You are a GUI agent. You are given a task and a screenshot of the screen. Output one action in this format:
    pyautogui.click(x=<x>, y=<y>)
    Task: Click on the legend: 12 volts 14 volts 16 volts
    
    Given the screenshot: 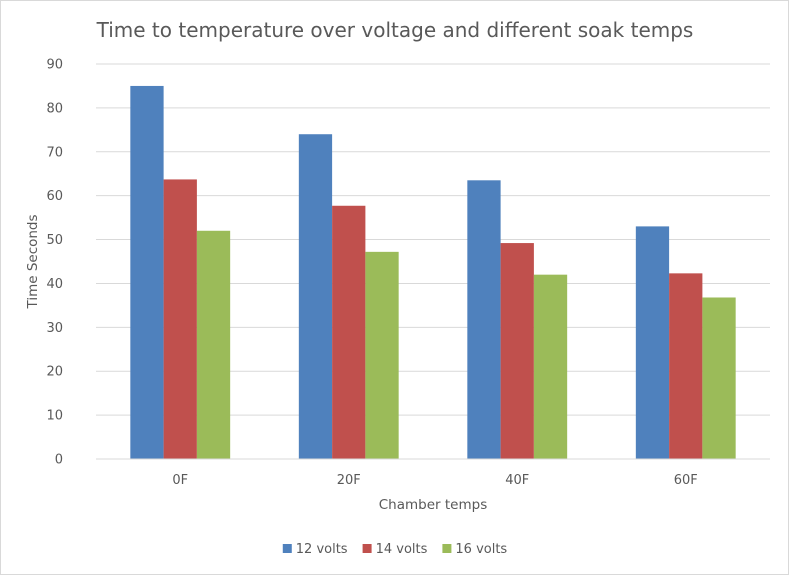 What is the action you would take?
    pyautogui.click(x=394, y=549)
    